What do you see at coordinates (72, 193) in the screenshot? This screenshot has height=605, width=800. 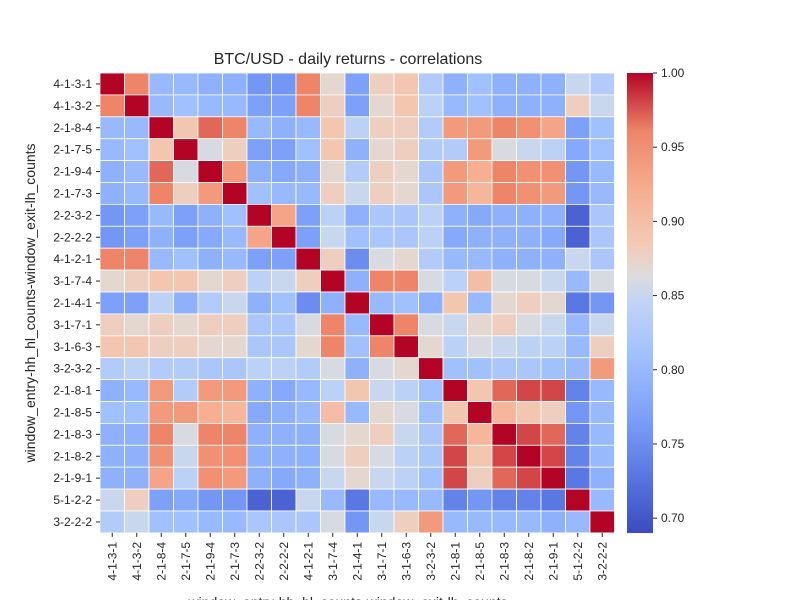 I see `y-tick-label: 2-1-7-3` at bounding box center [72, 193].